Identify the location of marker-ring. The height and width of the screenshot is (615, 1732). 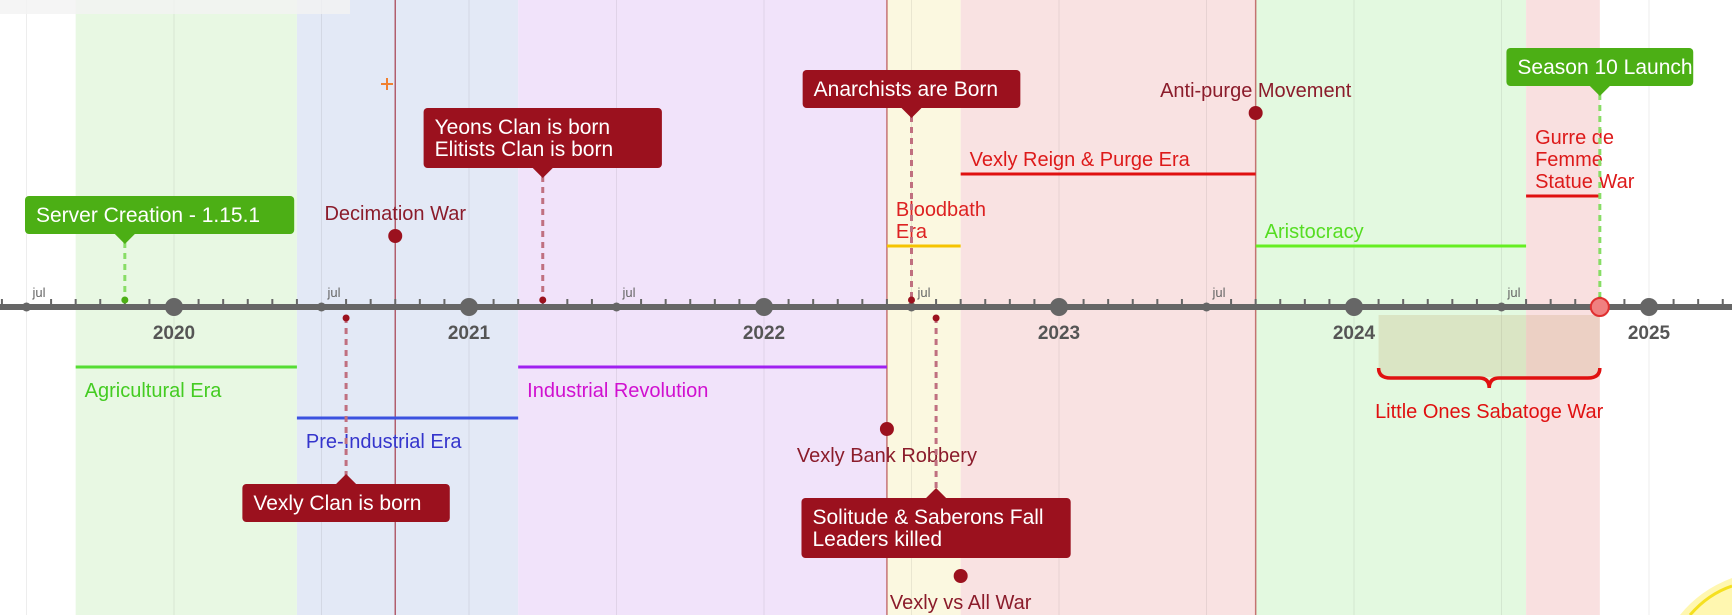
(1599, 307).